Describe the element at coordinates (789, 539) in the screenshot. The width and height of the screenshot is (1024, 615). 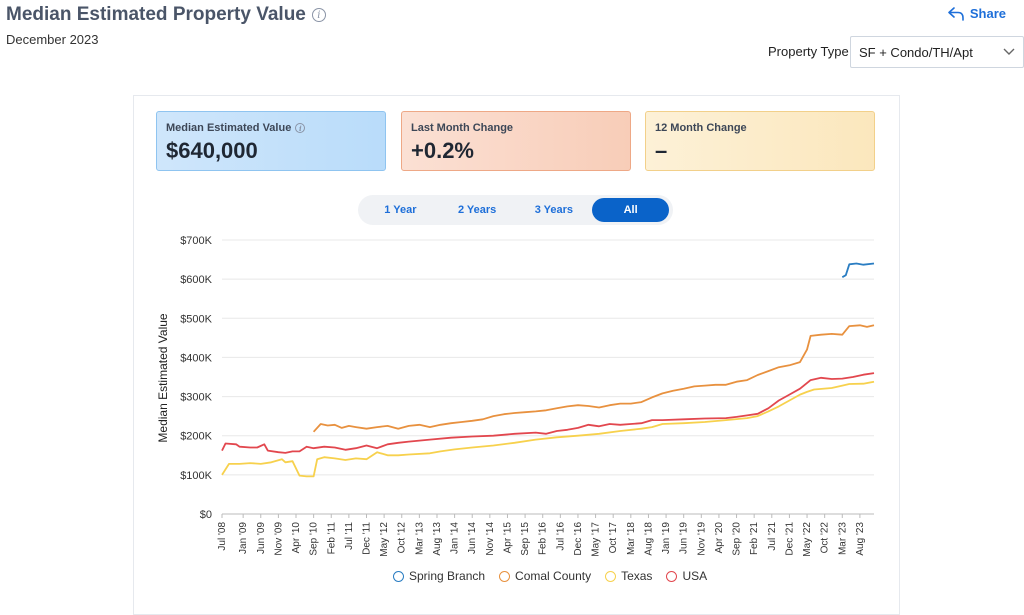
I see `x-tick-label: Dec '21` at that location.